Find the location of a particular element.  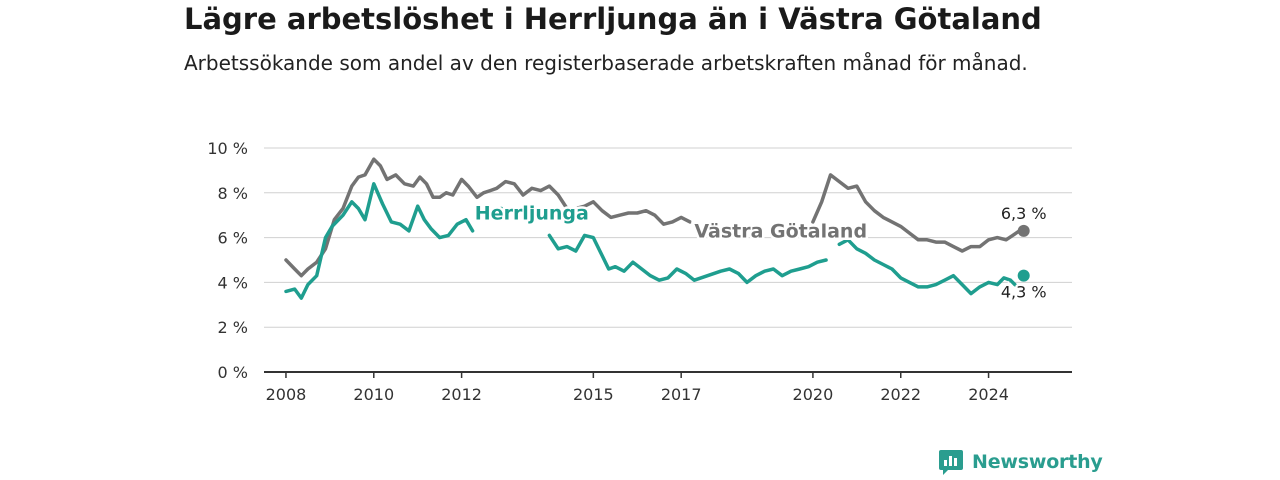

x-tick-label: 2017 is located at coordinates (681, 394).